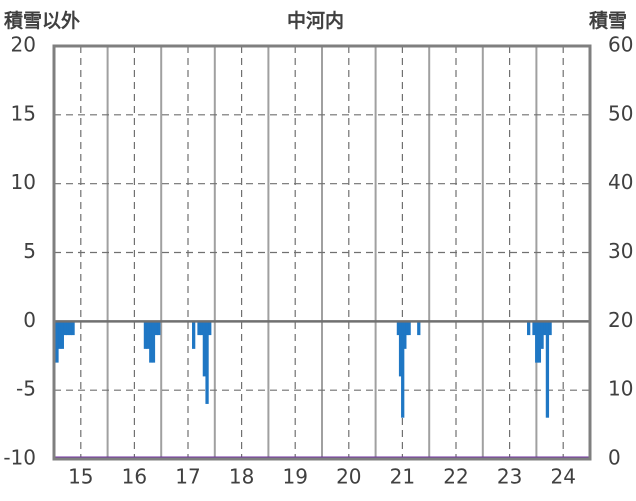  What do you see at coordinates (620, 389) in the screenshot?
I see `tick-label-right: 10` at bounding box center [620, 389].